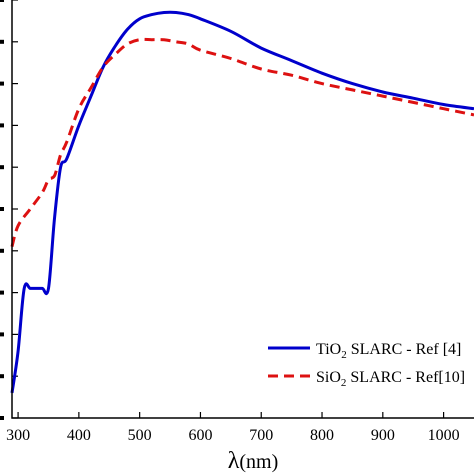 The height and width of the screenshot is (474, 474). Describe the element at coordinates (18, 435) in the screenshot. I see `x-tick-label: 300` at that location.